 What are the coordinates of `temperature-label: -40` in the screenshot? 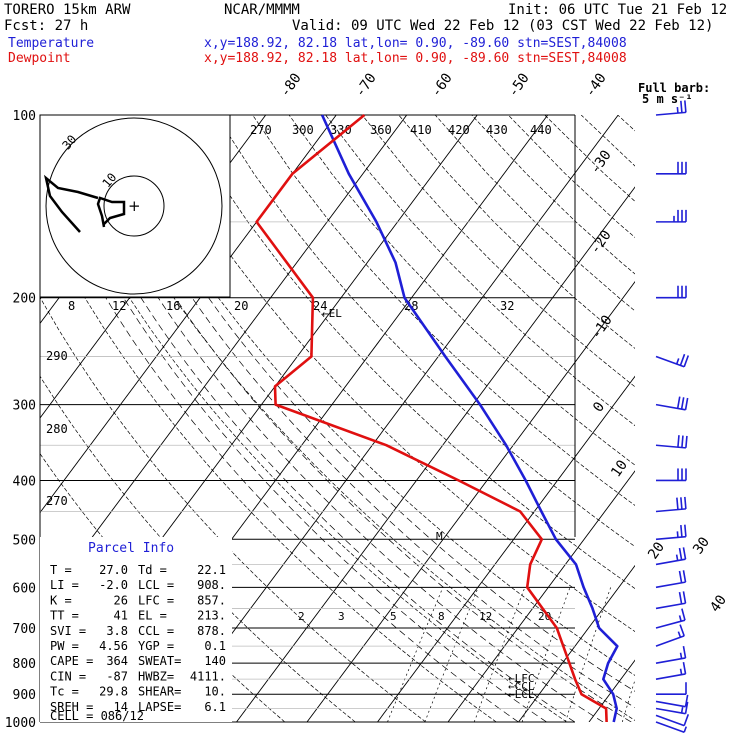 It's located at (596, 85).